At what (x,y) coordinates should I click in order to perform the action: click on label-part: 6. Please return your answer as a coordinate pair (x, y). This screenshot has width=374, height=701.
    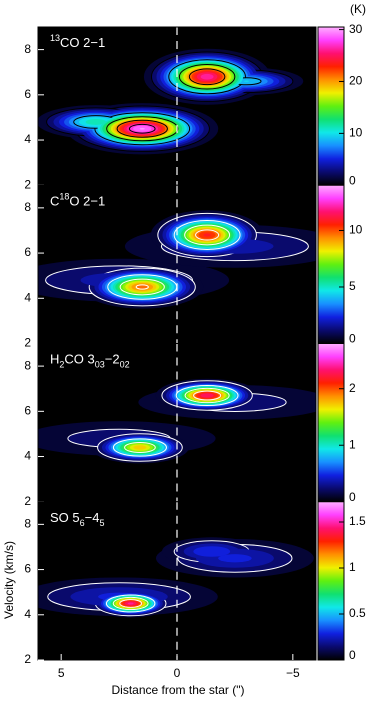
    Looking at the image, I should click on (82, 523).